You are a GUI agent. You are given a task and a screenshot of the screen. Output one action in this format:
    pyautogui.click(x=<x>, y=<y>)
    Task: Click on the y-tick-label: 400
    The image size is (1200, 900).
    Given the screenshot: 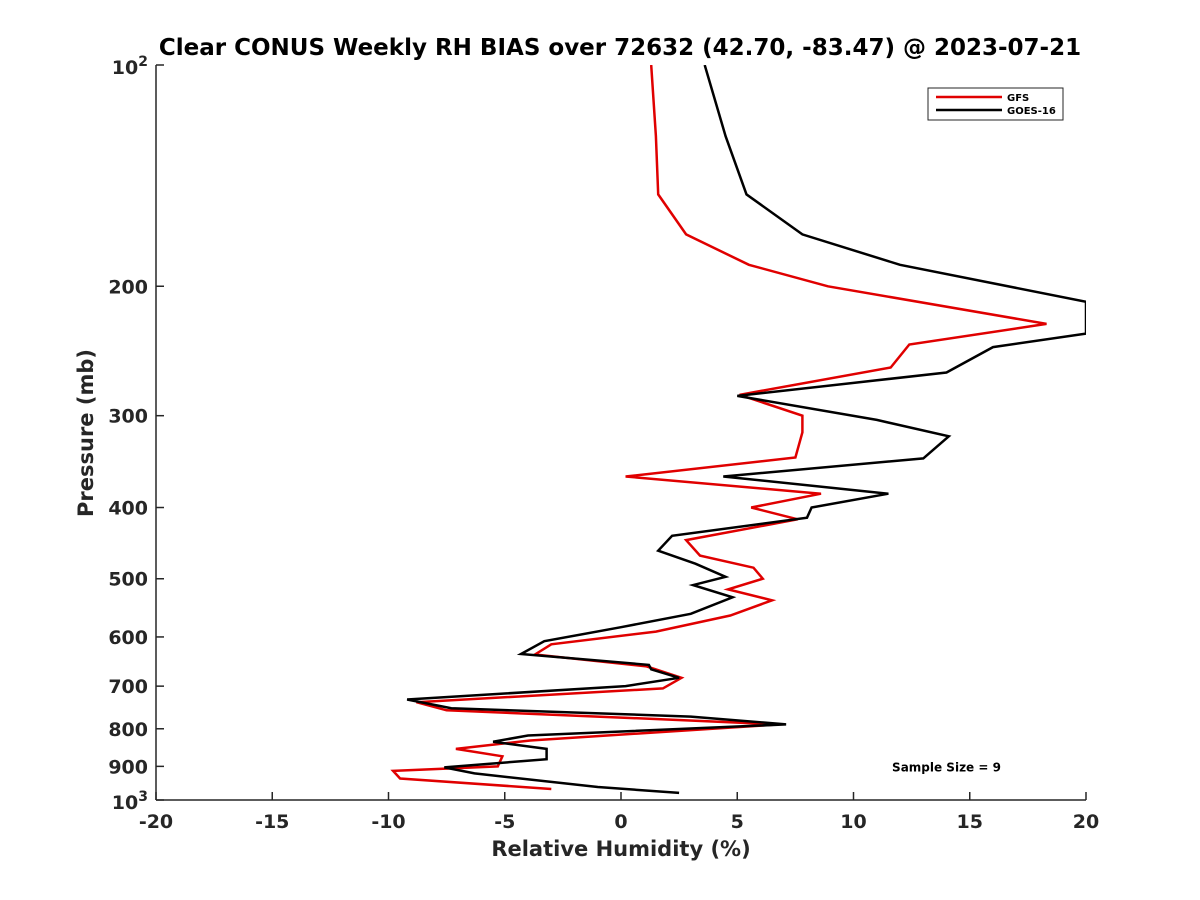 What is the action you would take?
    pyautogui.click(x=128, y=509)
    